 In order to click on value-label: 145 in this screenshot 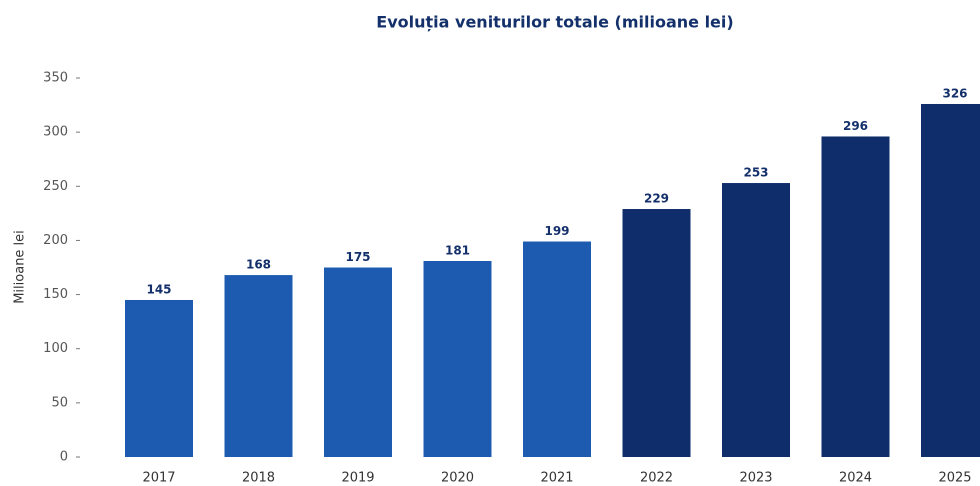, I will do `click(158, 289)`.